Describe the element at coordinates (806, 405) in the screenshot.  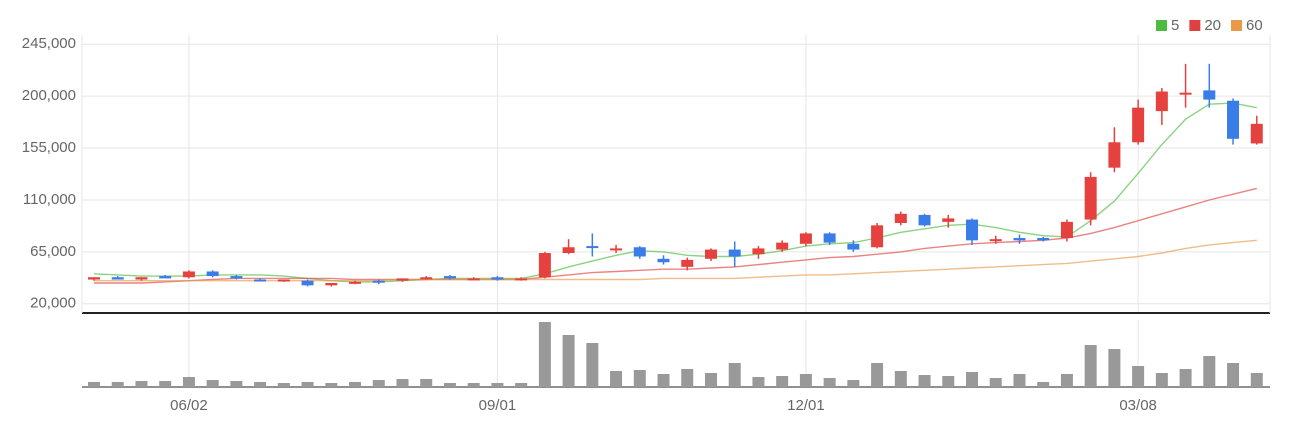
I see `x-tick-label: 12/01` at that location.